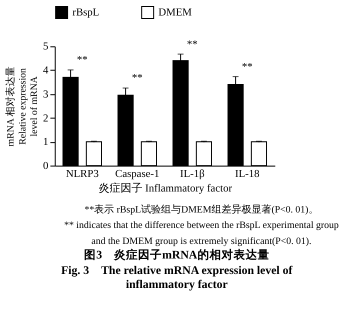  What do you see at coordinates (45, 118) in the screenshot?
I see `y-tick-label: 2` at bounding box center [45, 118].